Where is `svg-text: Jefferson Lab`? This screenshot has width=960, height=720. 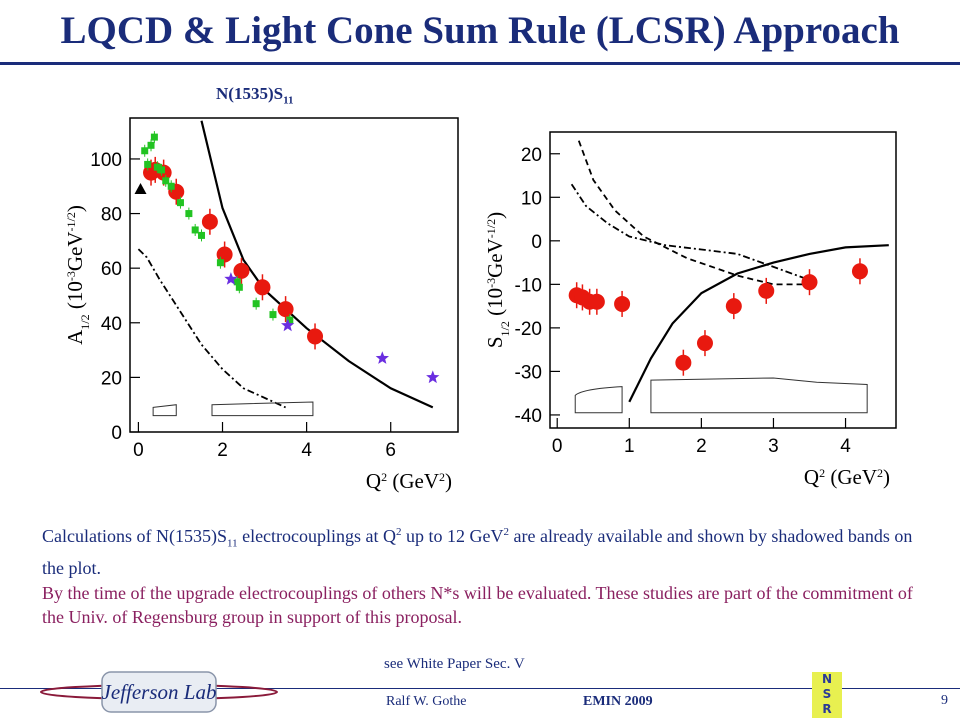 svg-text: Jefferson Lab is located at coordinates (159, 692).